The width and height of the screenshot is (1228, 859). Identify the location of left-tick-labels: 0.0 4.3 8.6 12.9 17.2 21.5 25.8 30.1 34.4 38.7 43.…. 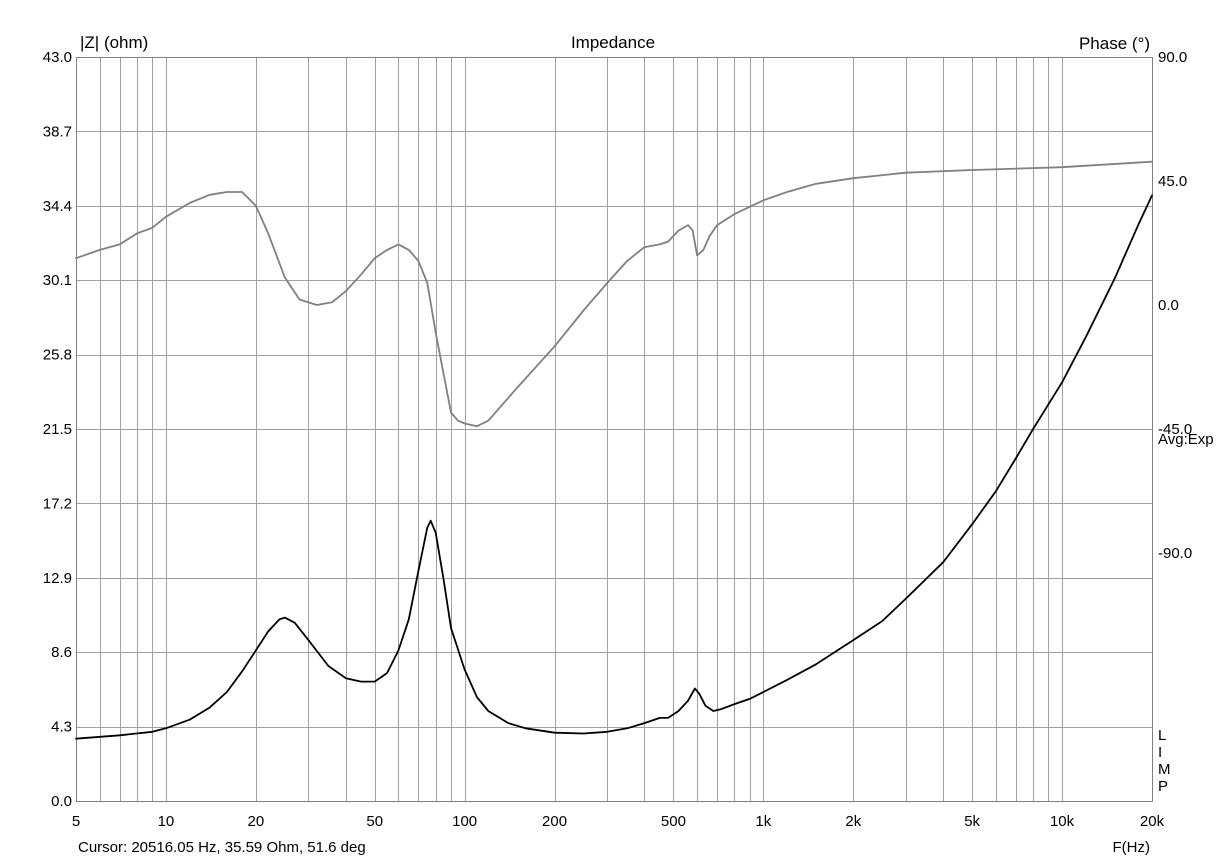
(57, 429).